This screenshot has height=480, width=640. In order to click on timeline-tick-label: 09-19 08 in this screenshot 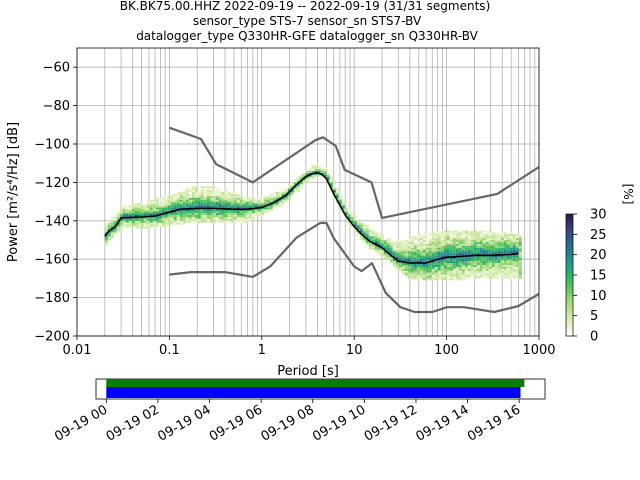, I will do `click(288, 423)`.